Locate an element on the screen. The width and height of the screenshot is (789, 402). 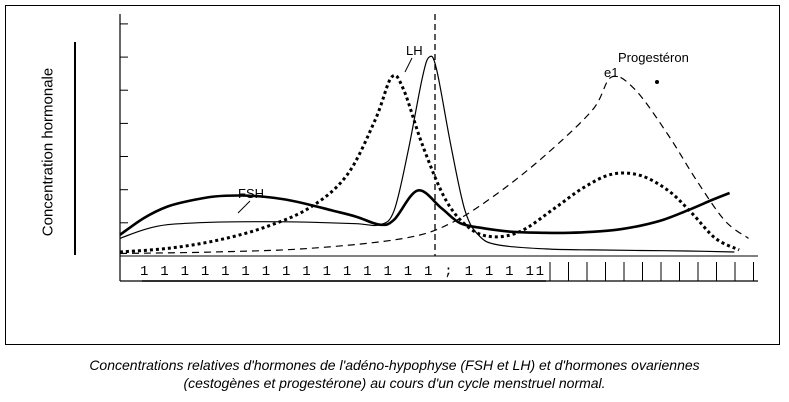
y-ticks is located at coordinates (124, 123).